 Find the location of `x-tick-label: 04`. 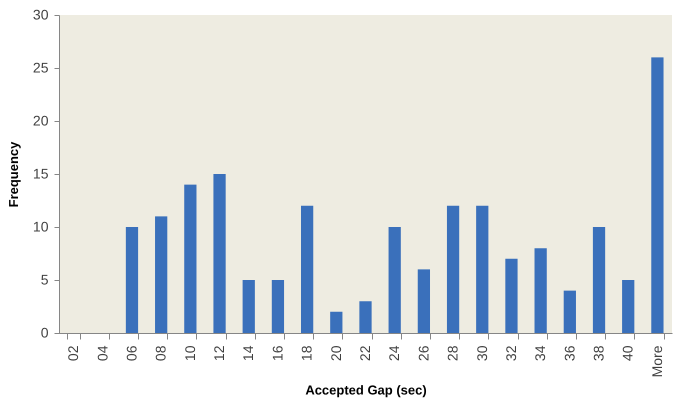

x-tick-label: 04 is located at coordinates (102, 353).